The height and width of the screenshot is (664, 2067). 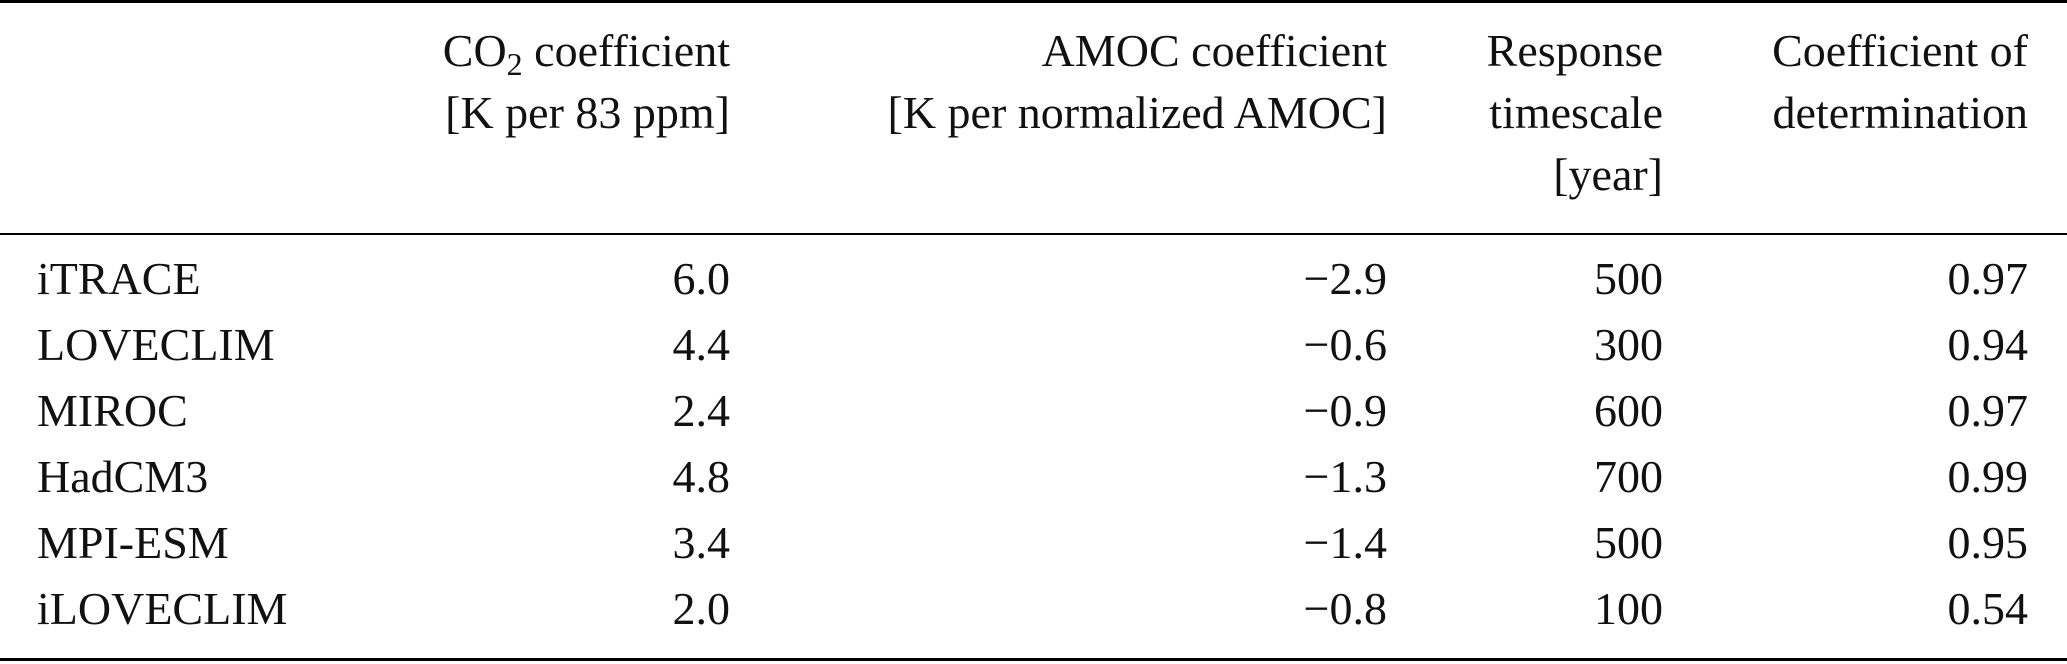 What do you see at coordinates (1033, 609) in the screenshot?
I see `table-row: iLOVECLIM 2.0 −0.8 100 0.54` at bounding box center [1033, 609].